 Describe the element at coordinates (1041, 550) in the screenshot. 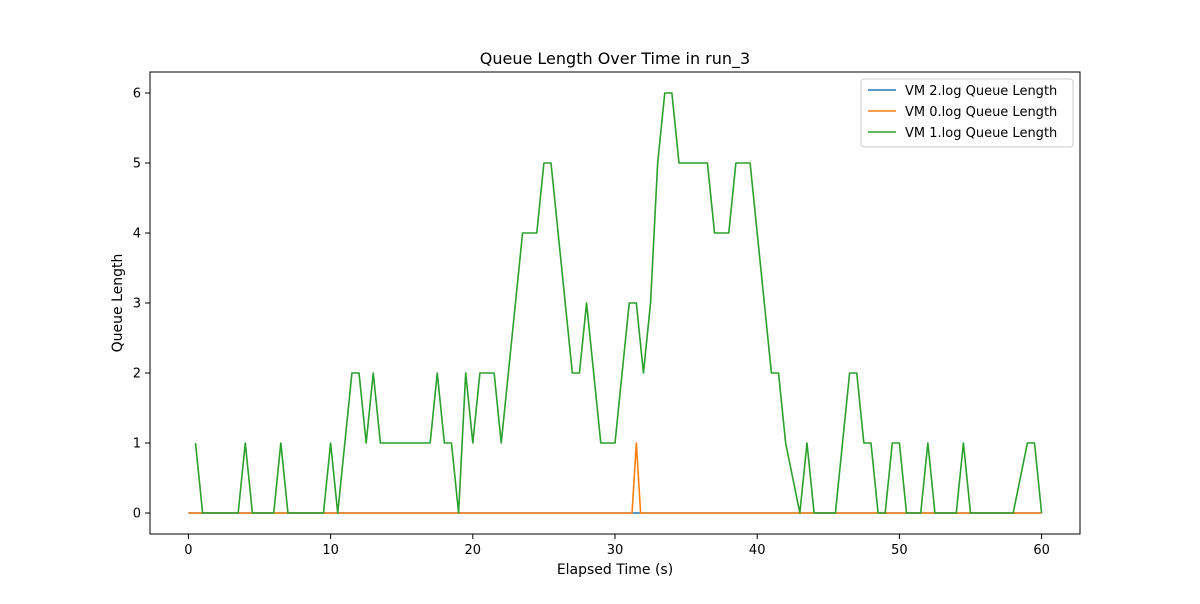

I see `x-tick-label: 60` at that location.